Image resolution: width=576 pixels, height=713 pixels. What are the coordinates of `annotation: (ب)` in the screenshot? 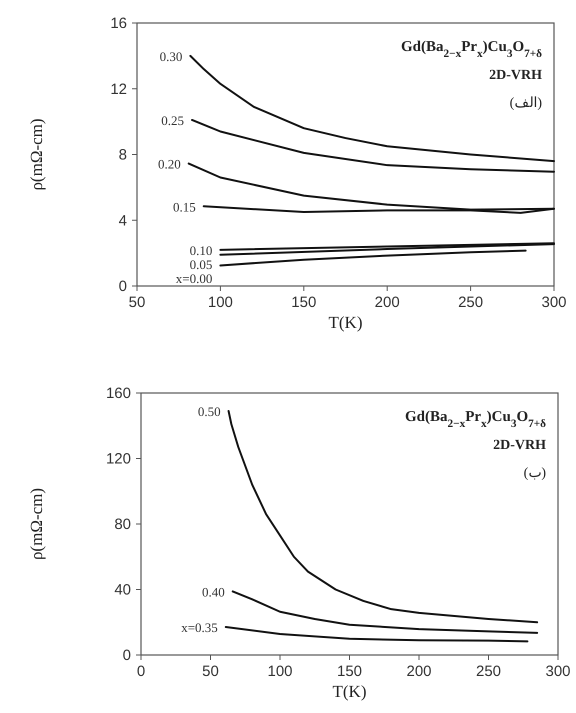 It's located at (535, 473).